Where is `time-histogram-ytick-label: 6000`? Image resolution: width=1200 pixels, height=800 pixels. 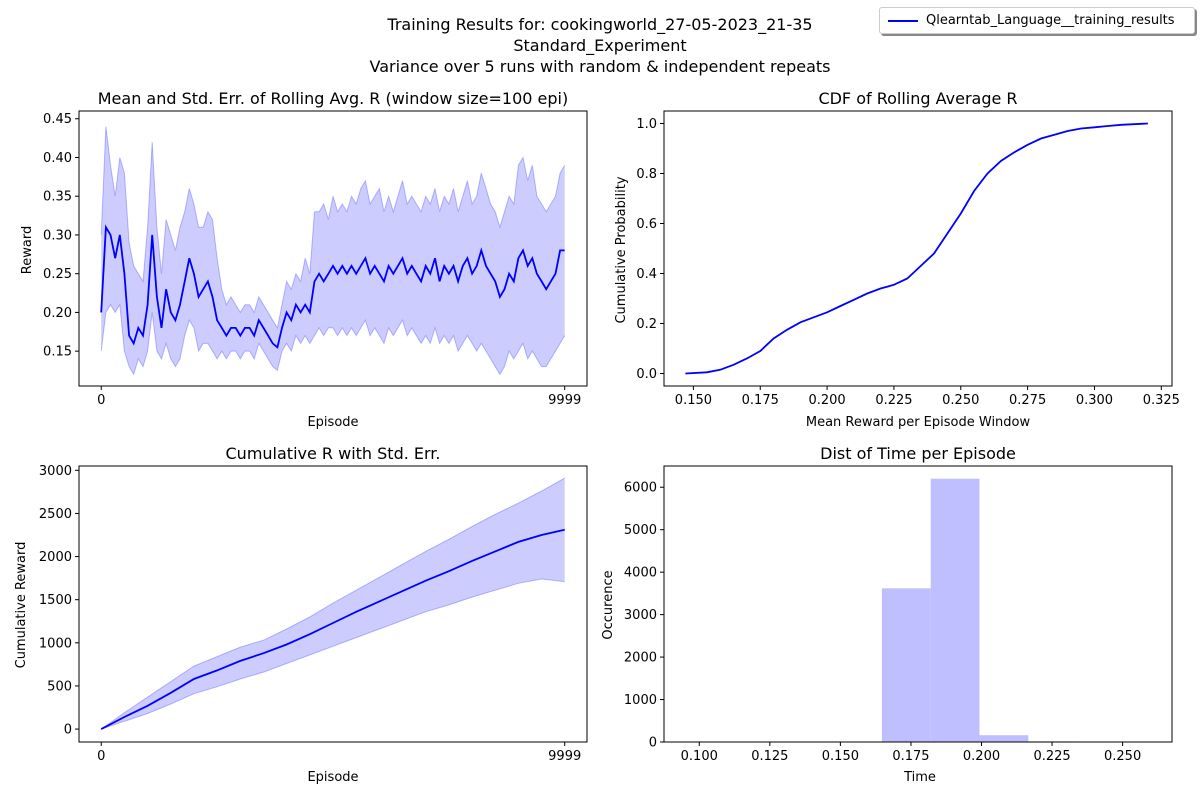
time-histogram-ytick-label: 6000 is located at coordinates (640, 488).